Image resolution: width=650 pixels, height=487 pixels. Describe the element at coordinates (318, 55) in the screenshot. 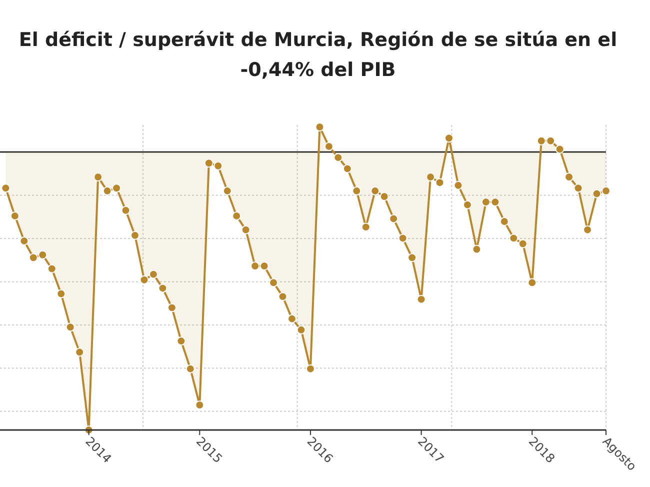

I see `chart-title: El déficit / superávit de Murcia, Región de se sitúa en el -0,44% del PIB` at that location.